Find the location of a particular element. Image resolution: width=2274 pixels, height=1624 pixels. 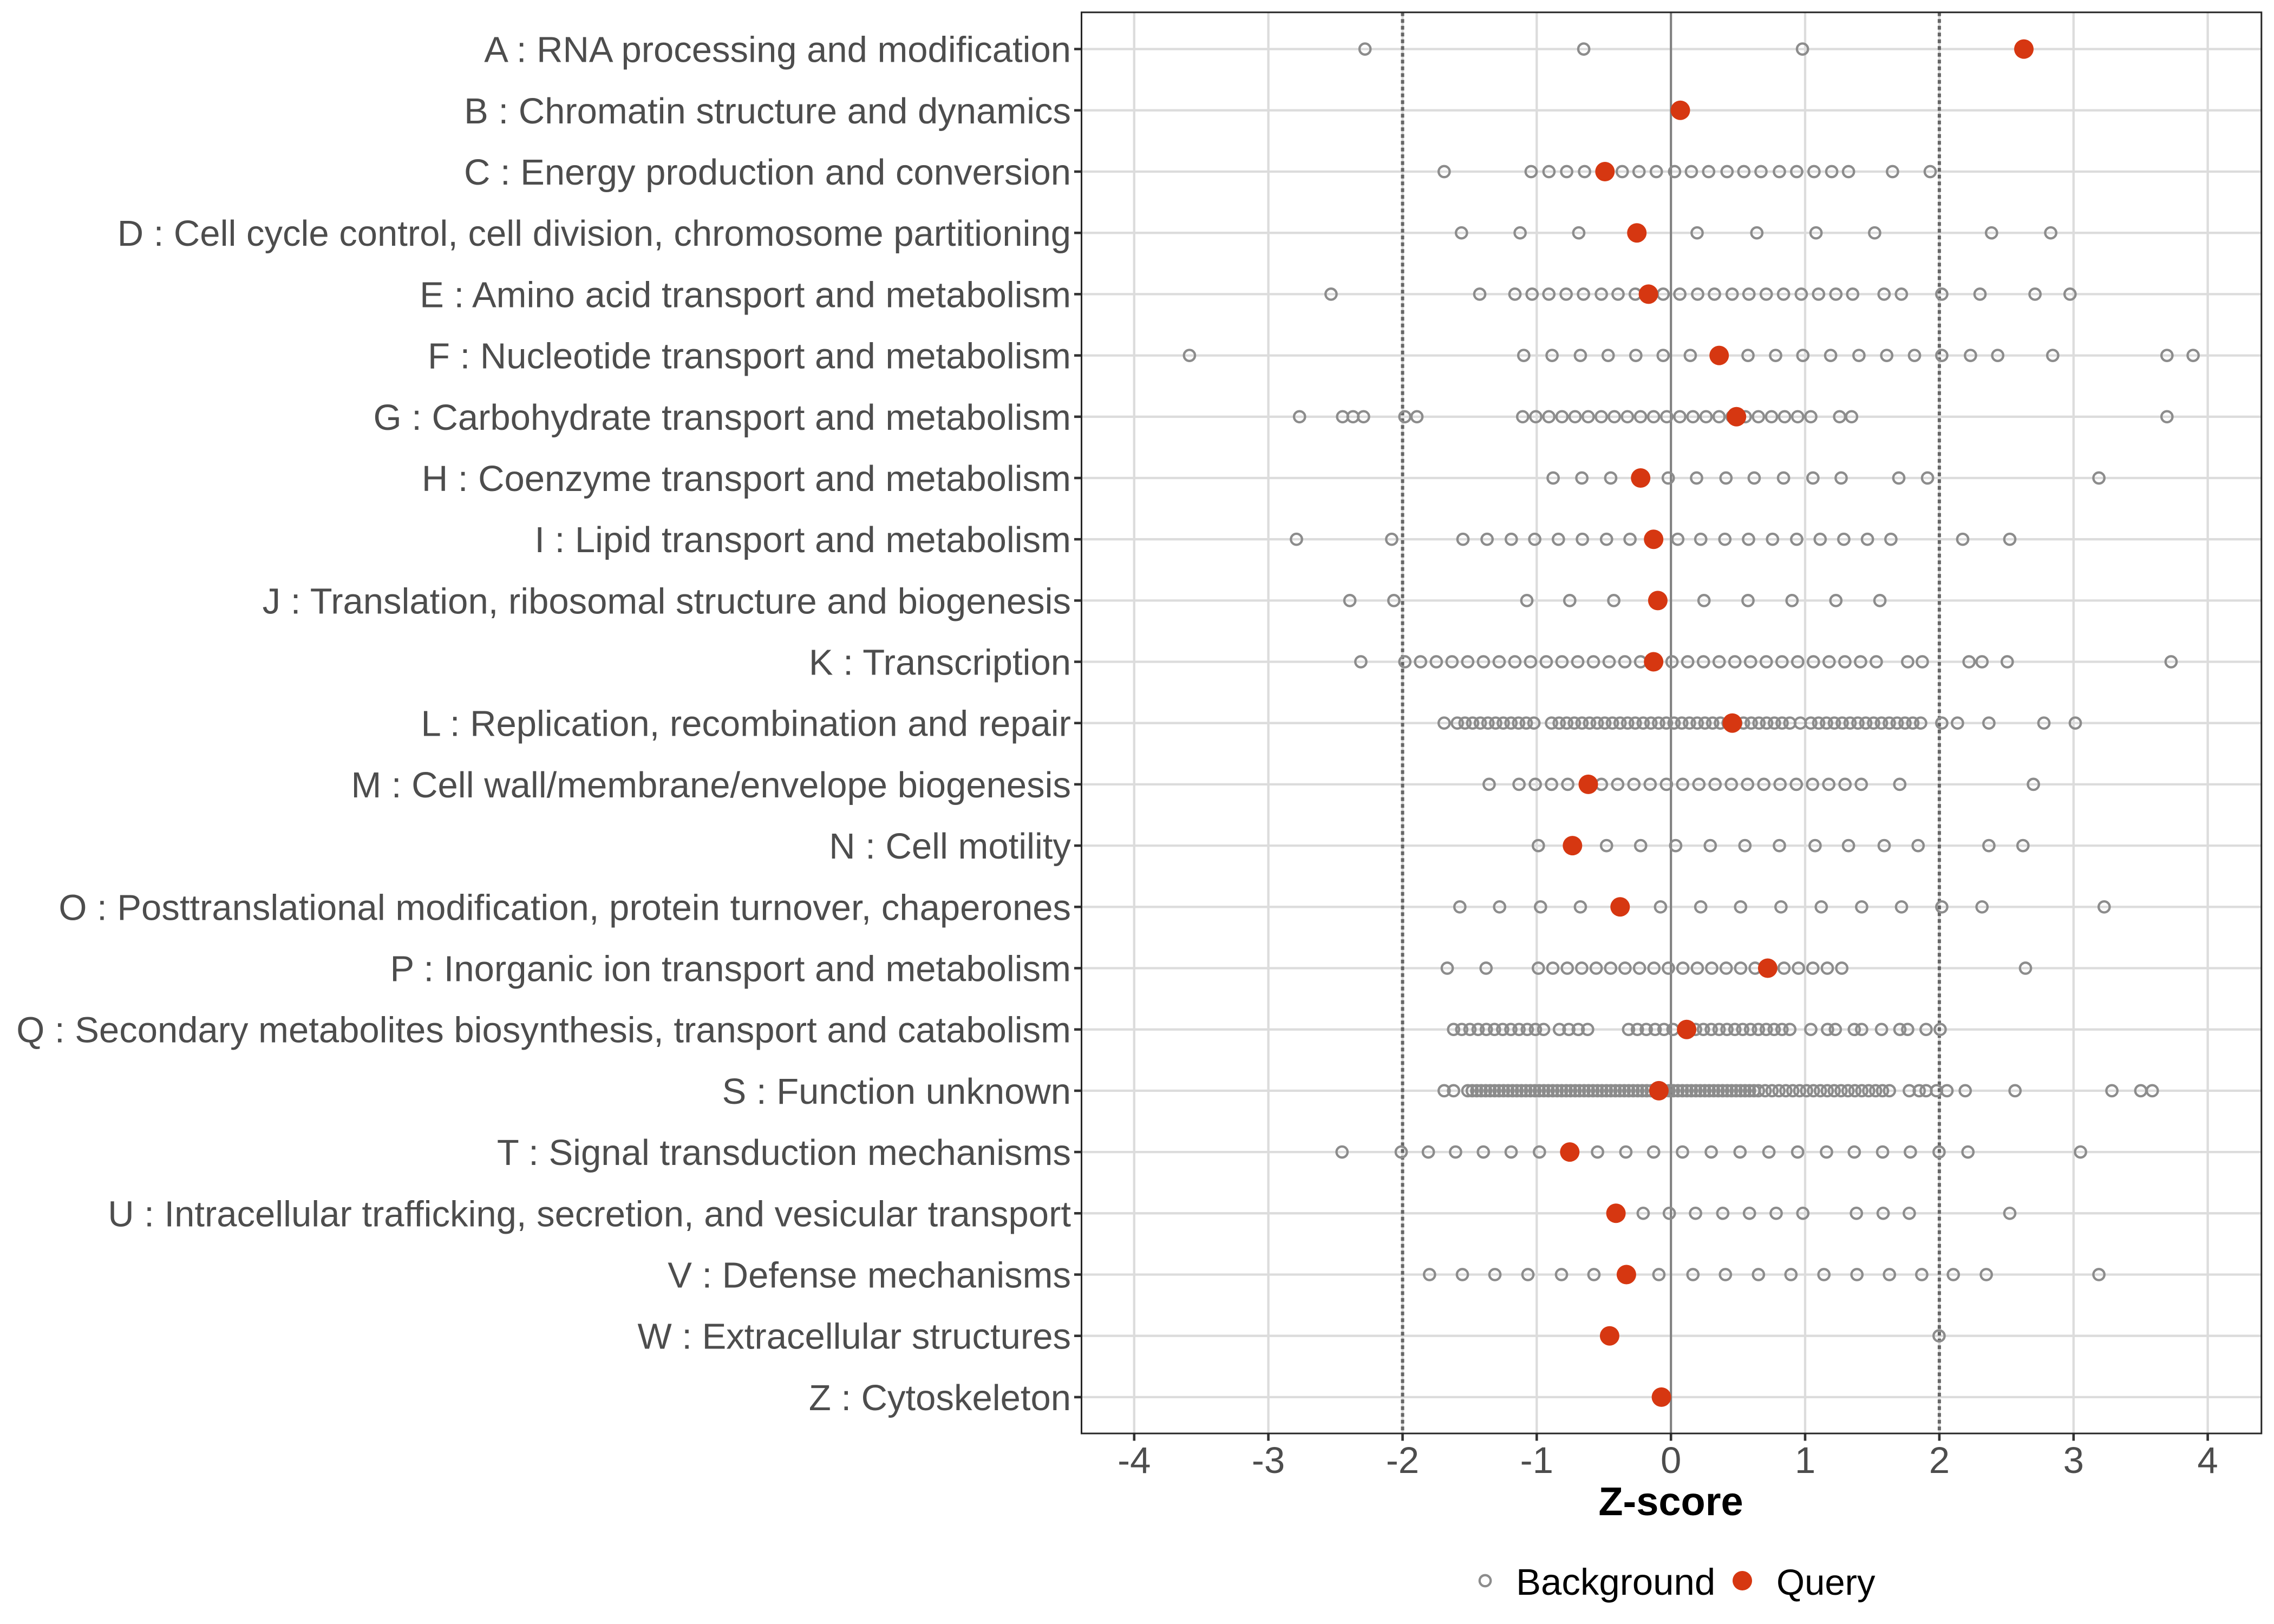

svg-text: -2 is located at coordinates (1402, 1460).